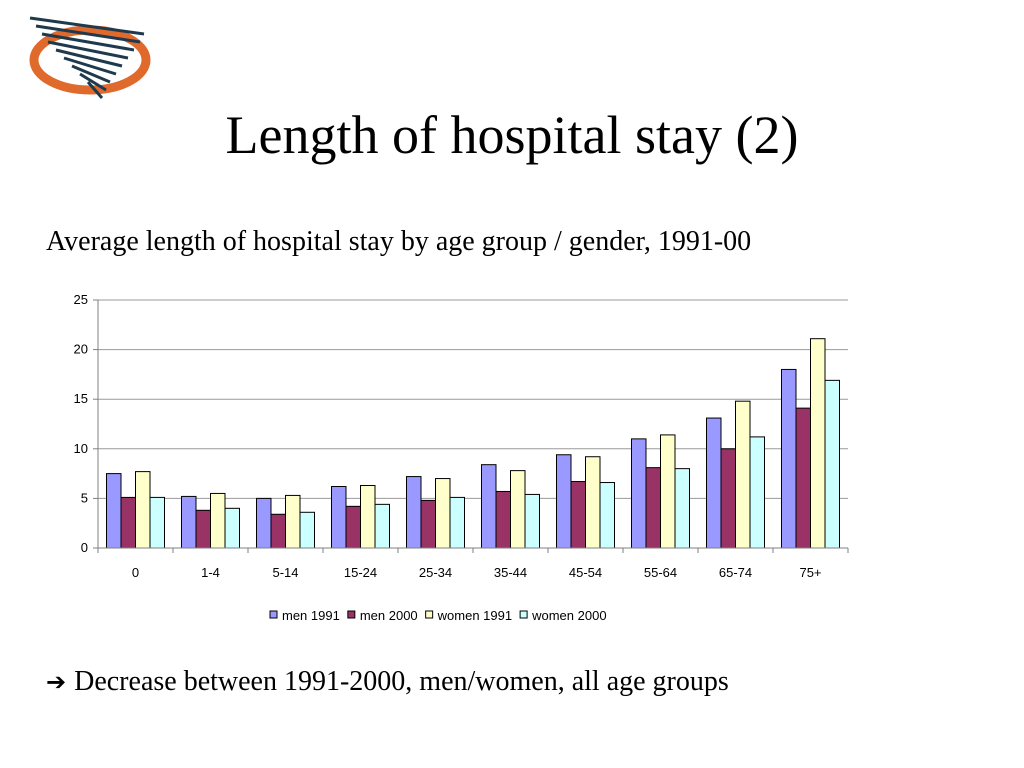  What do you see at coordinates (360, 572) in the screenshot?
I see `x-tick-label: 15-24` at bounding box center [360, 572].